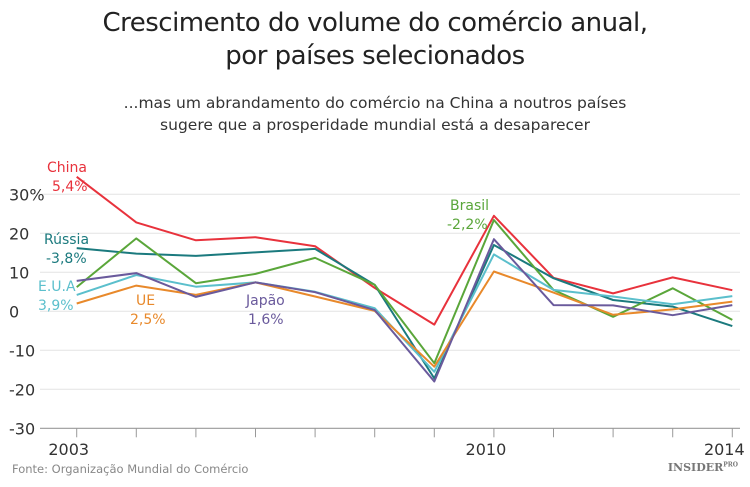 The height and width of the screenshot is (487, 750). I want to click on x-tick-label: 2014, so click(724, 449).